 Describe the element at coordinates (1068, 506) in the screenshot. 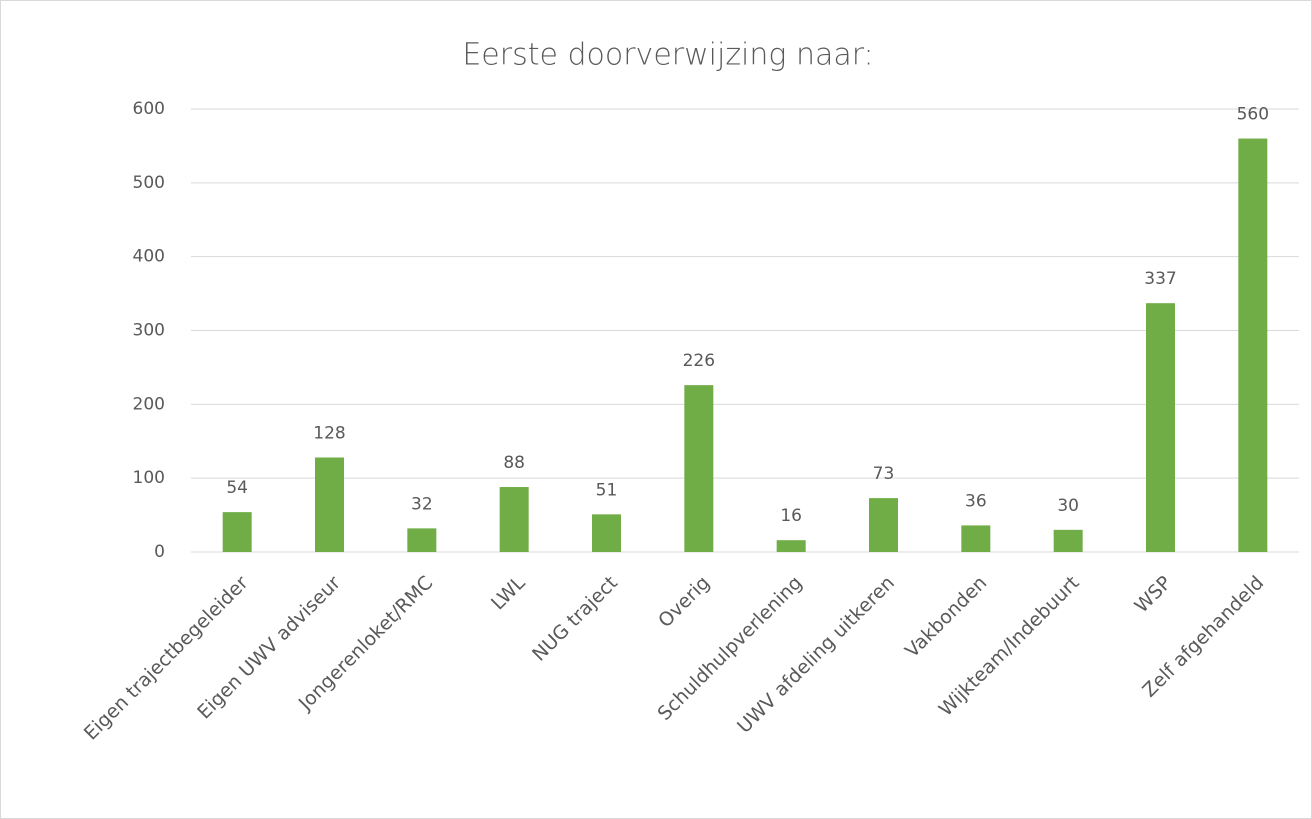

I see `data-label: 30` at that location.